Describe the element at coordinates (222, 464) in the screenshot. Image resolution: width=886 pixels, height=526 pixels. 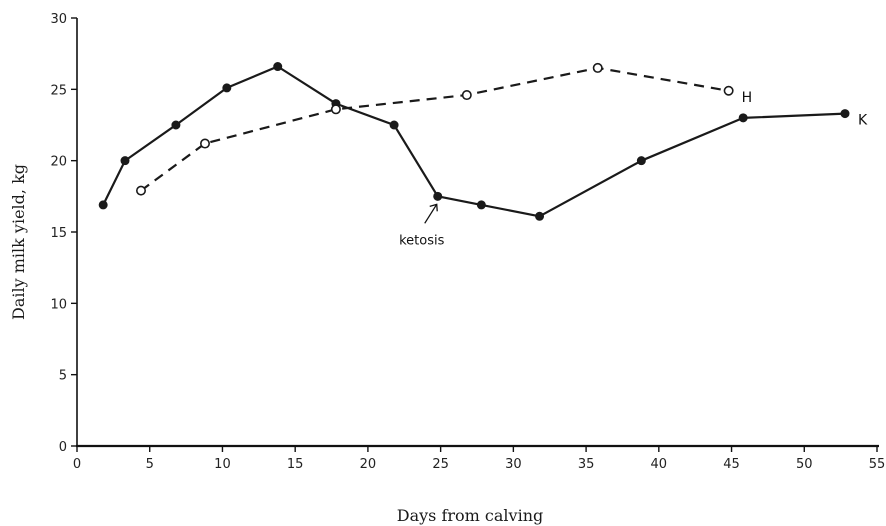
I see `x-tick-label: 10` at that location.